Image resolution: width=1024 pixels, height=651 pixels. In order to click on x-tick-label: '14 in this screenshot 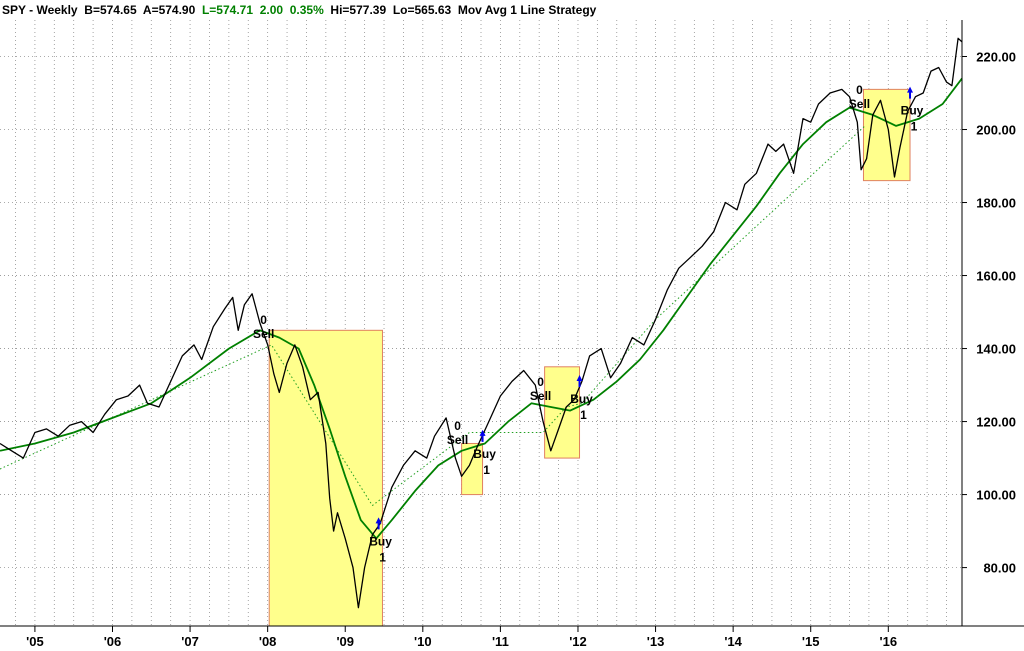, I will do `click(733, 641)`.